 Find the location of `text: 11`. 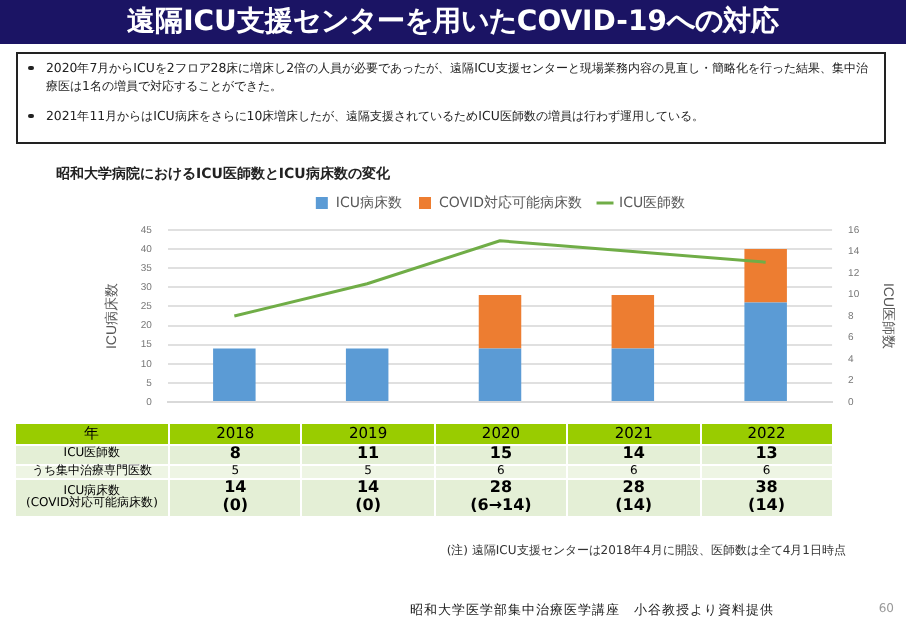

text: 11 is located at coordinates (368, 454).